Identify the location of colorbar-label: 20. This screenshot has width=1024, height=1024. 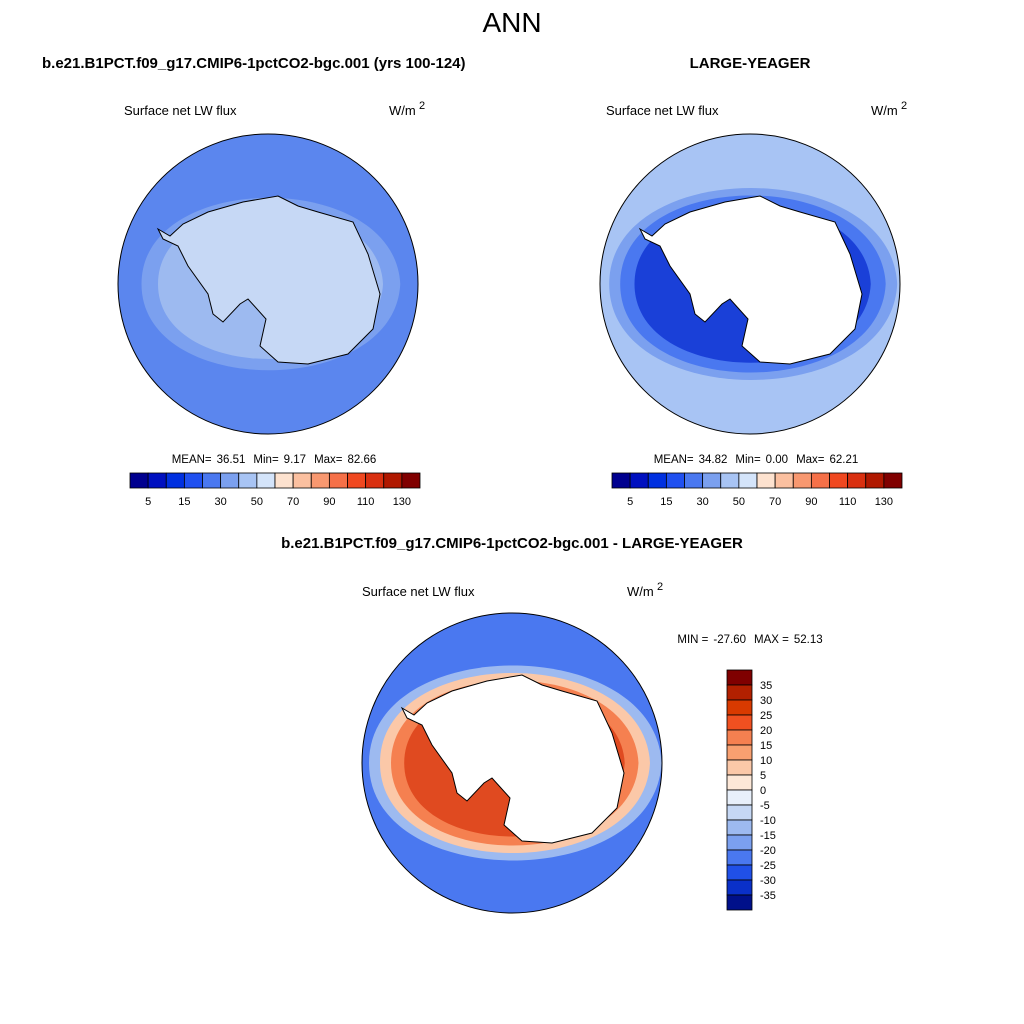
(766, 731).